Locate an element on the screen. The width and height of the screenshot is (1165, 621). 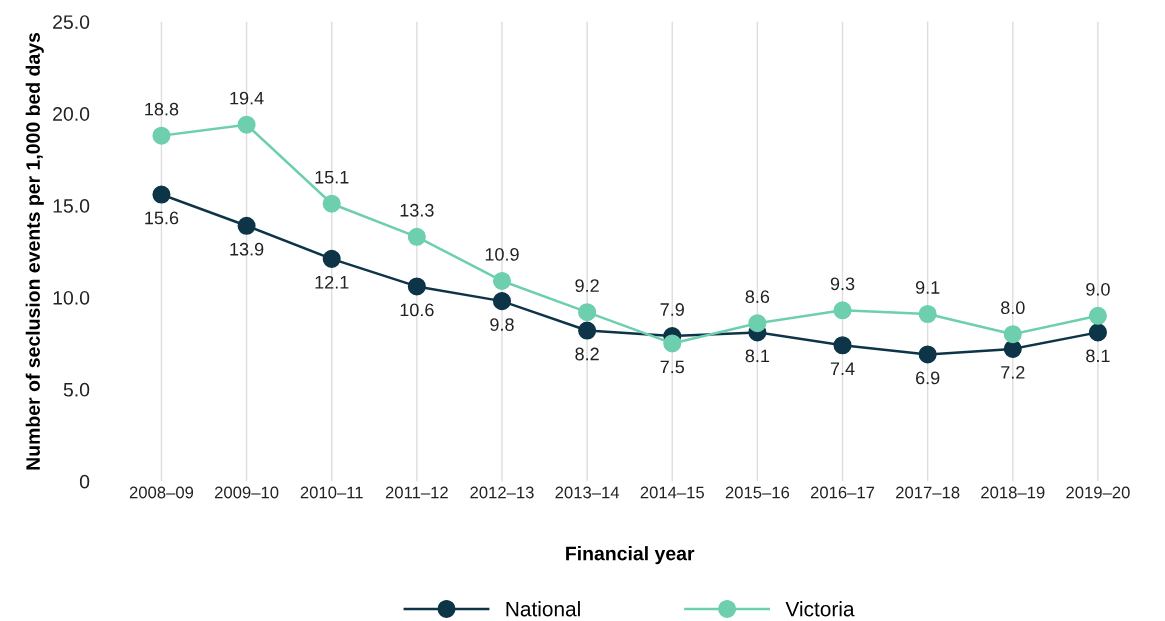
data-label: 9.3 is located at coordinates (842, 284).